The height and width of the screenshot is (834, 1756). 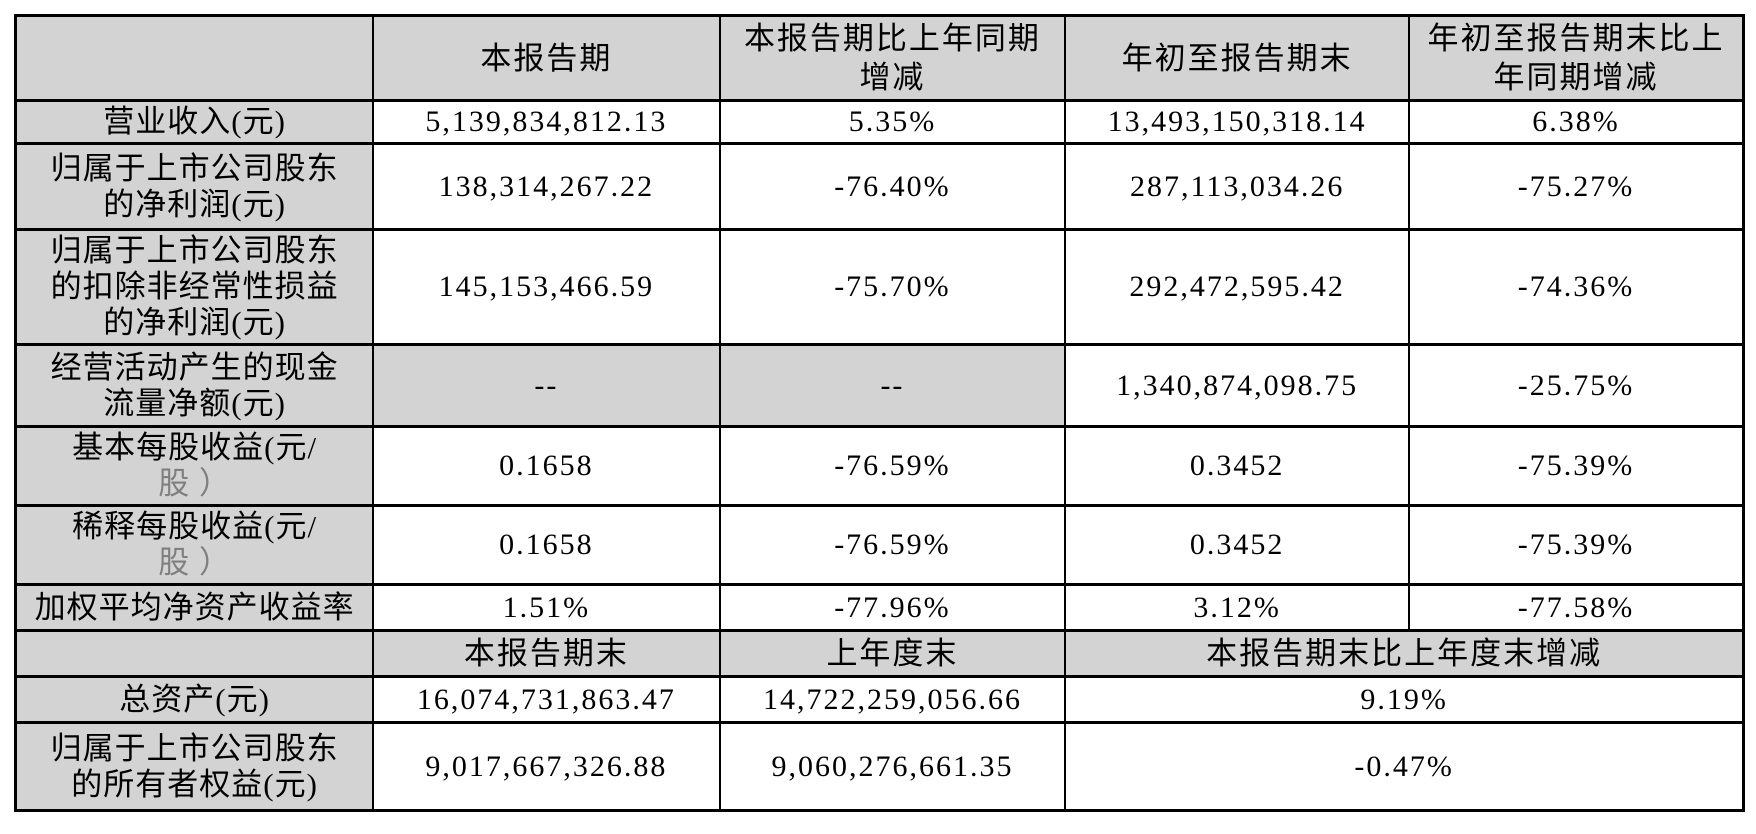 I want to click on row-shareholders-equity-label: 归属于上市公司股东 的所有者权益(元), so click(x=194, y=766).